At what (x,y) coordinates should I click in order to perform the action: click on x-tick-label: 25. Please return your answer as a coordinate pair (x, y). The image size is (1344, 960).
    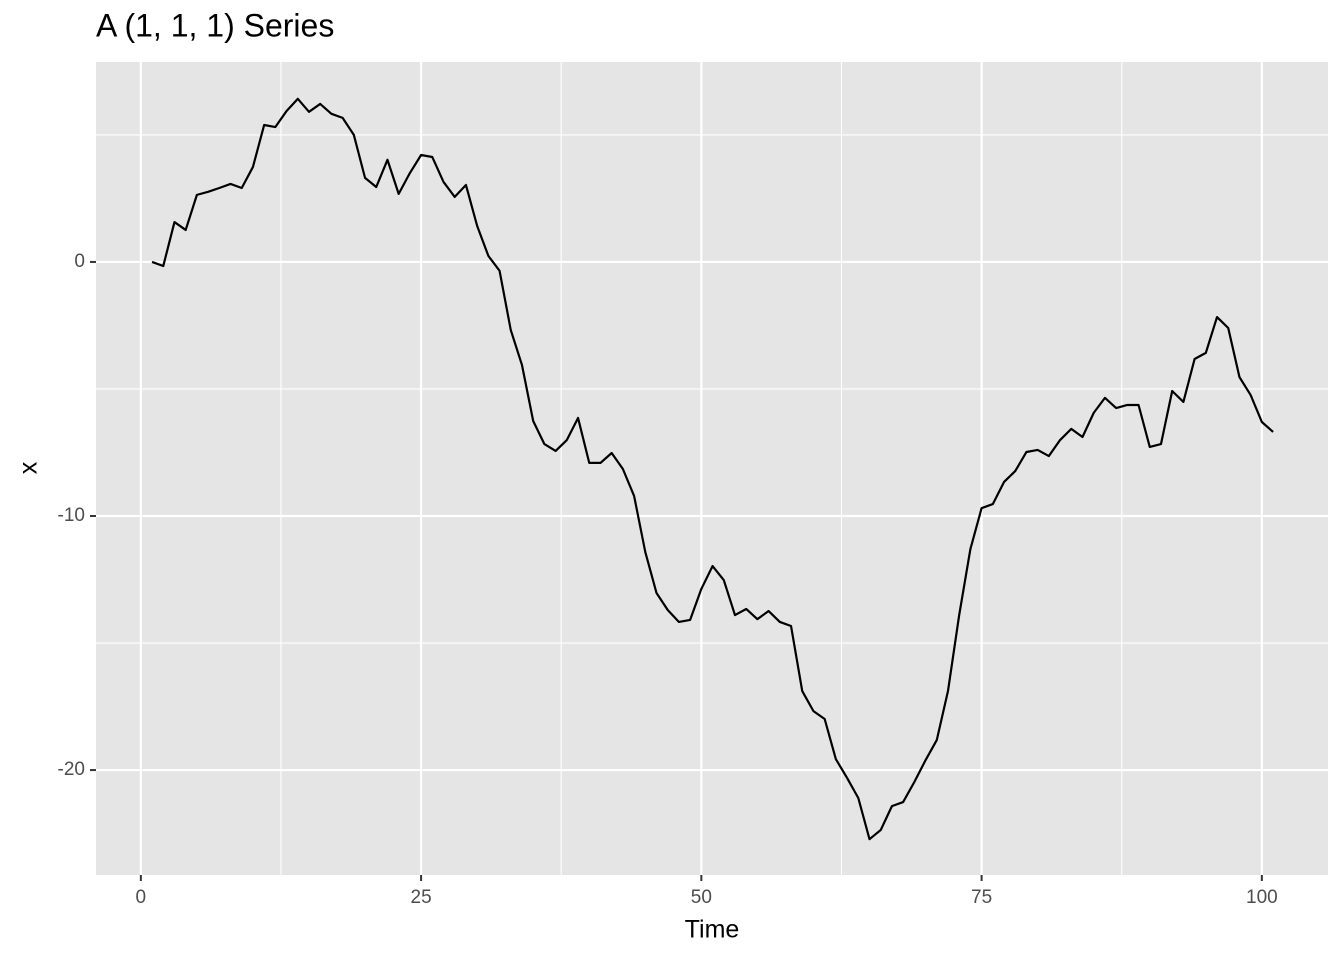
    Looking at the image, I should click on (421, 897).